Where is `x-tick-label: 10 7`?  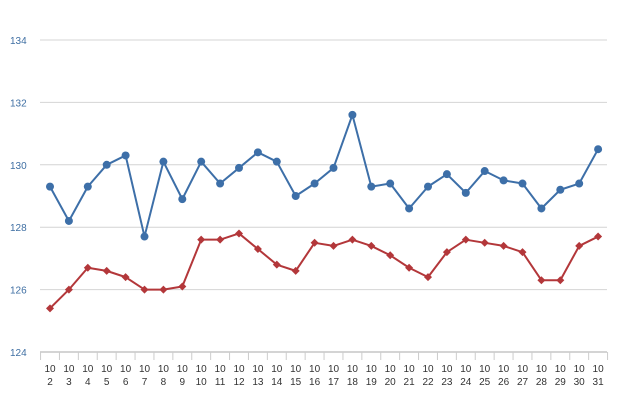
x-tick-label: 10 7 is located at coordinates (145, 376).